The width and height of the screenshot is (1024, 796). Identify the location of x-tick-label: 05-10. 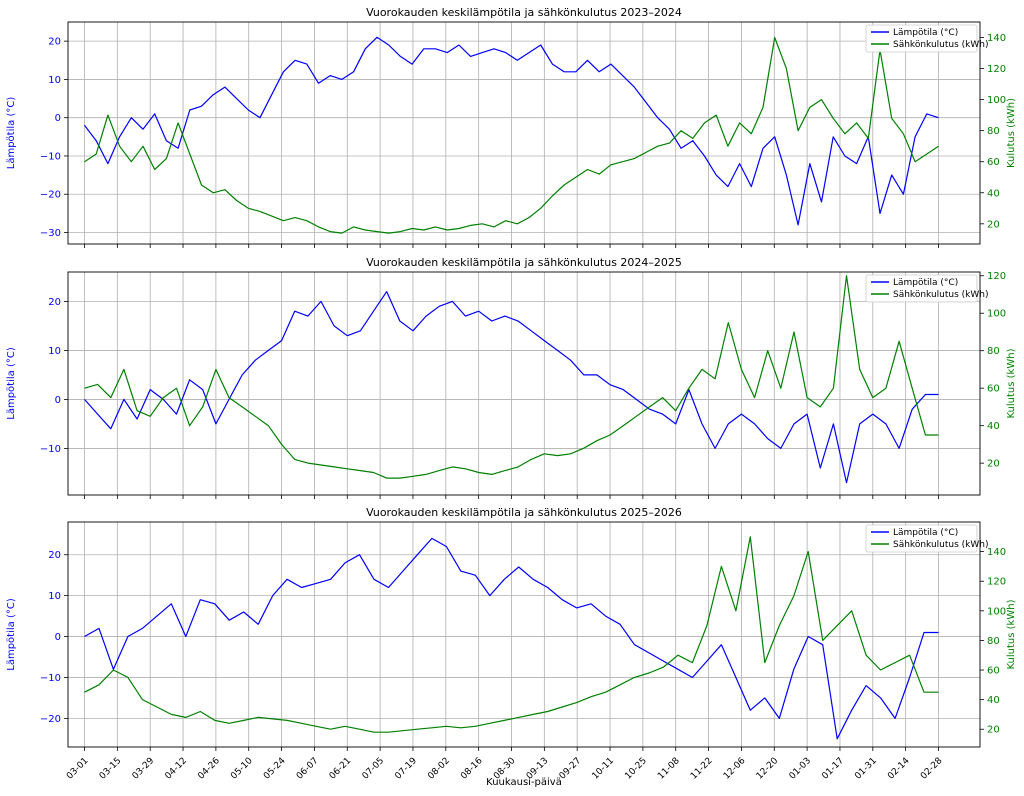
(242, 769).